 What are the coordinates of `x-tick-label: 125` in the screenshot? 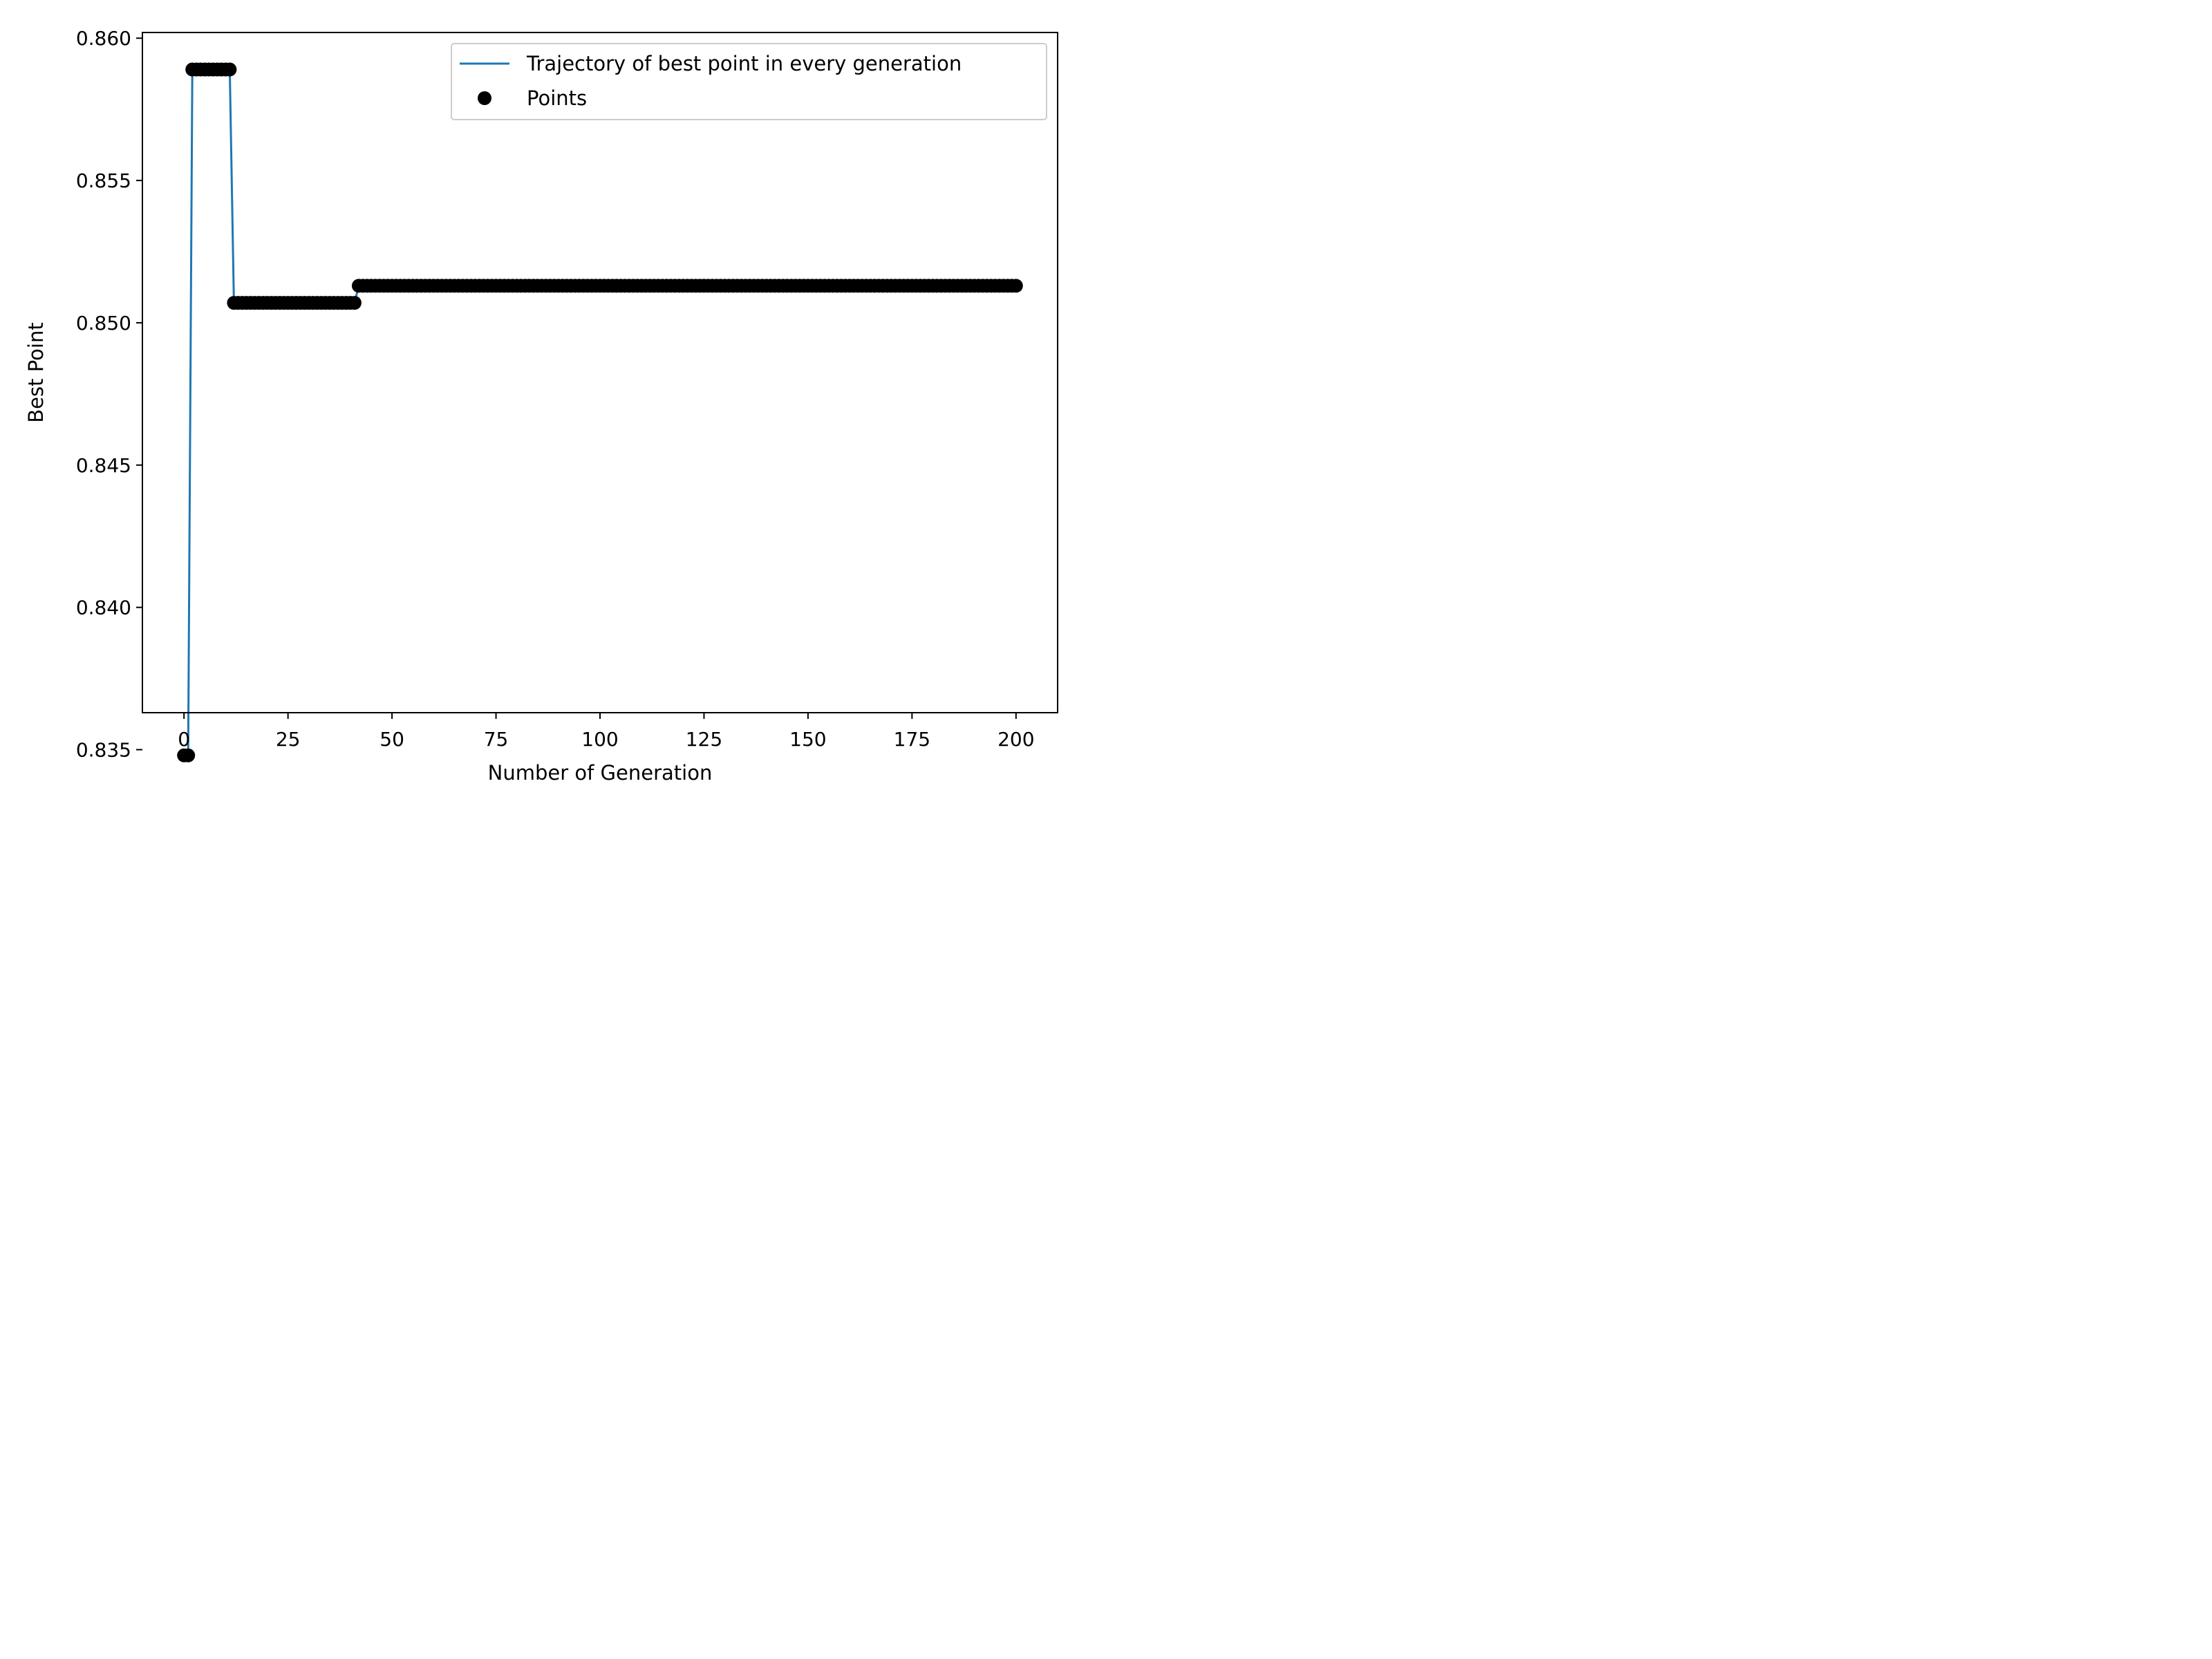 It's located at (704, 739).